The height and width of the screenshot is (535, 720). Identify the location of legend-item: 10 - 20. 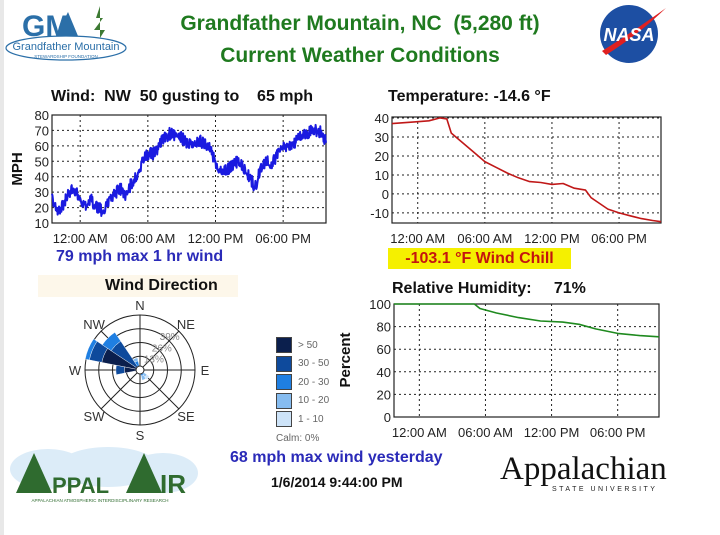
(311, 401).